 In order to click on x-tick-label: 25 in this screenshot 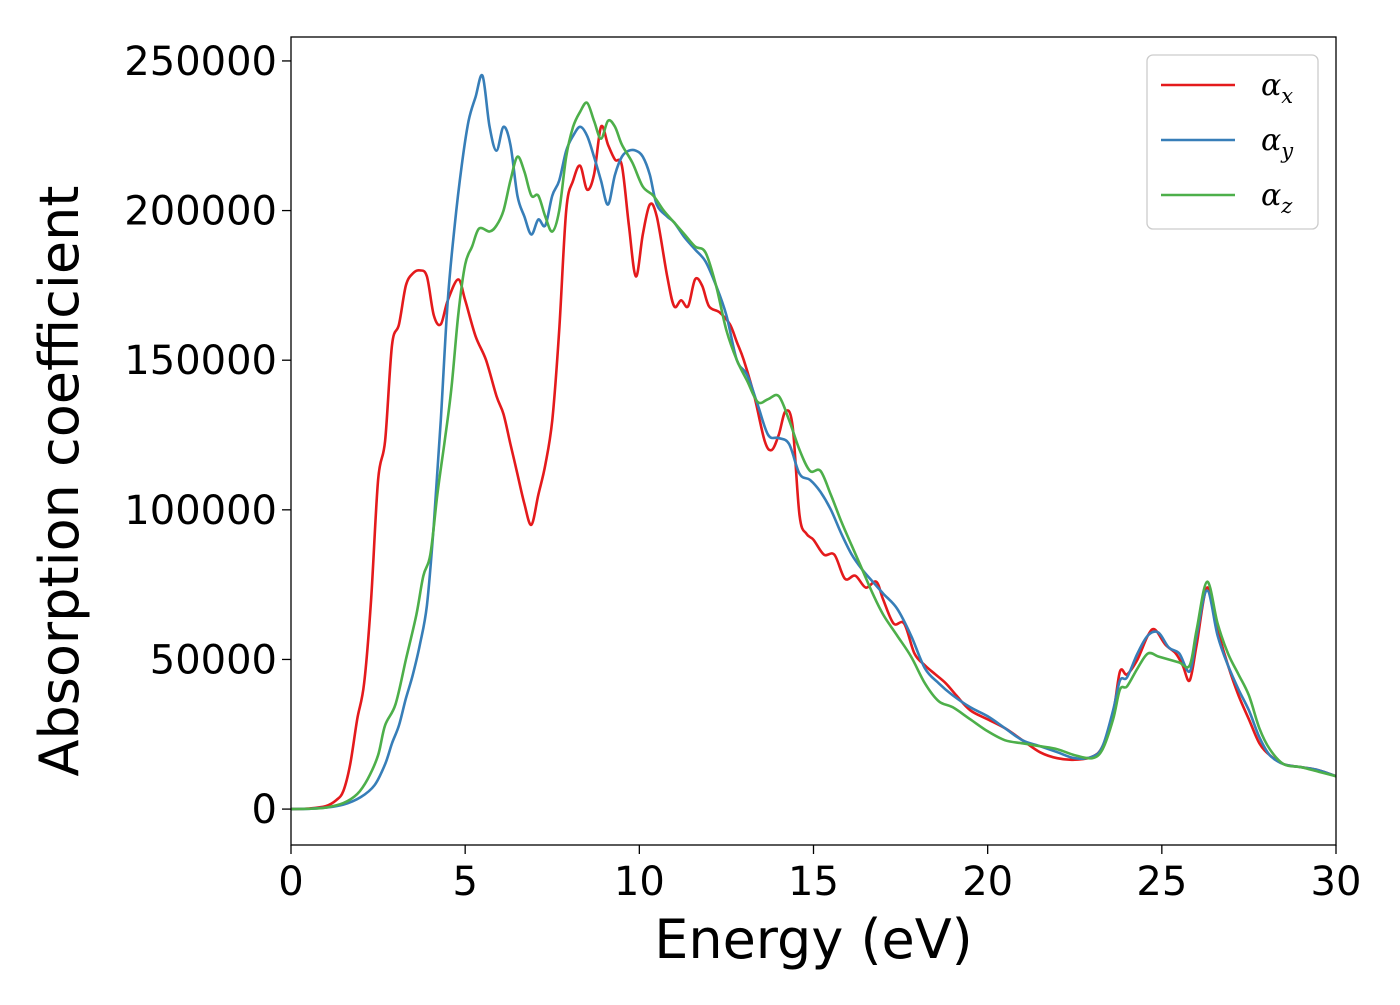, I will do `click(1161, 882)`.